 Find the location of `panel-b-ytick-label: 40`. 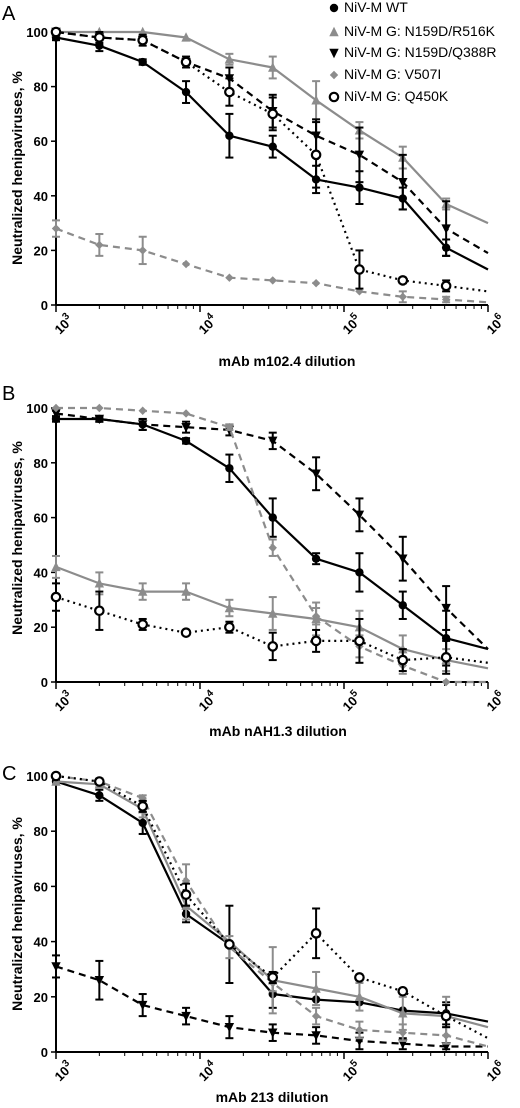

panel-b-ytick-label: 40 is located at coordinates (41, 572).